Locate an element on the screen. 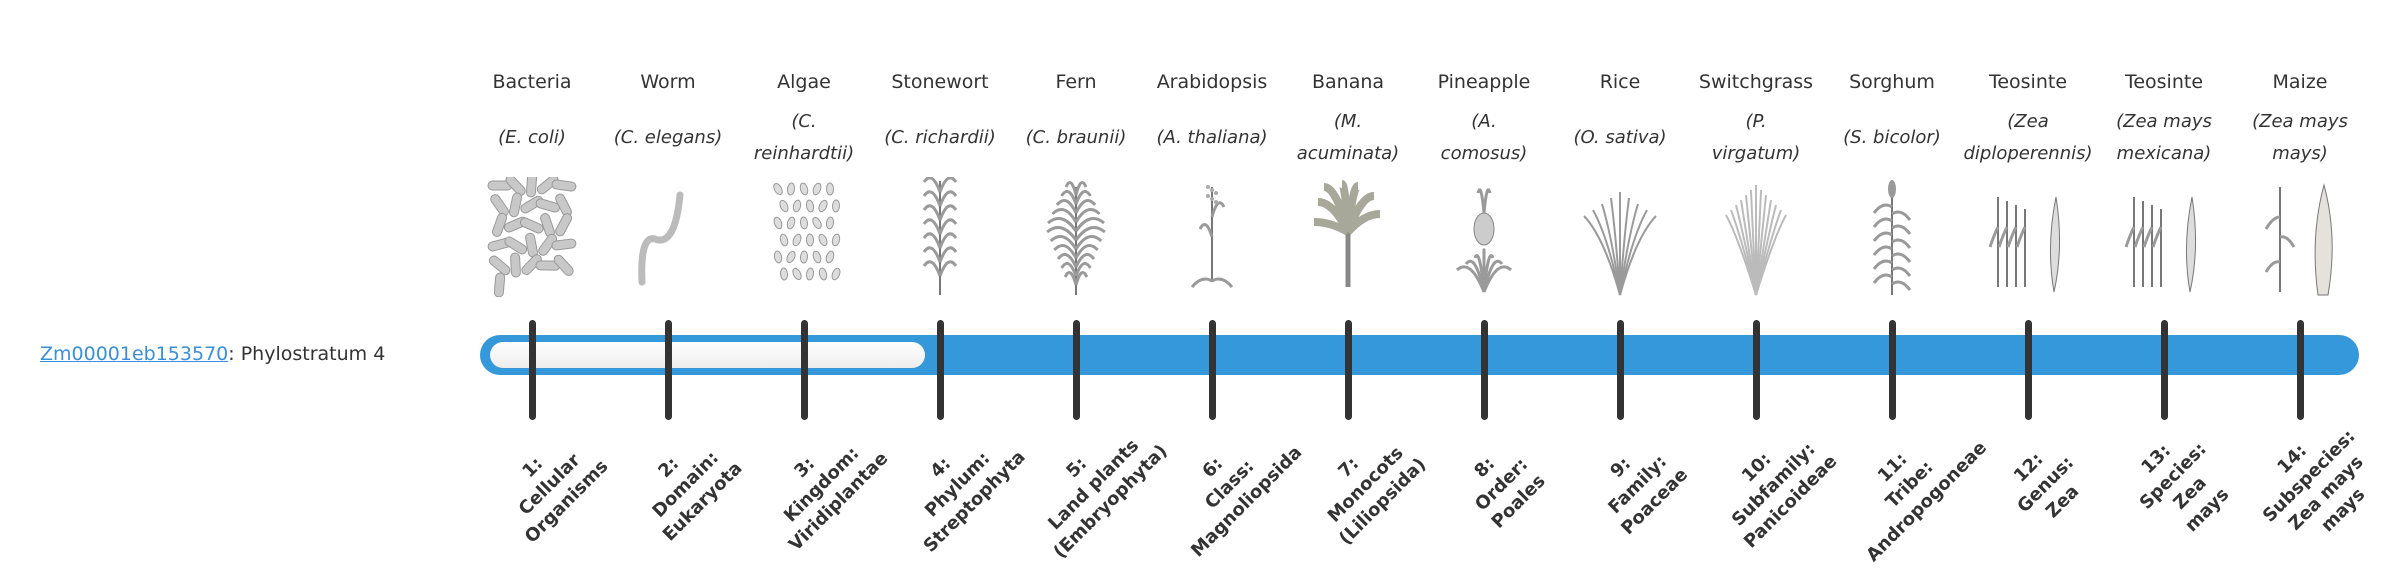 This screenshot has width=2400, height=581. species-line: (E. coli) is located at coordinates (532, 137).